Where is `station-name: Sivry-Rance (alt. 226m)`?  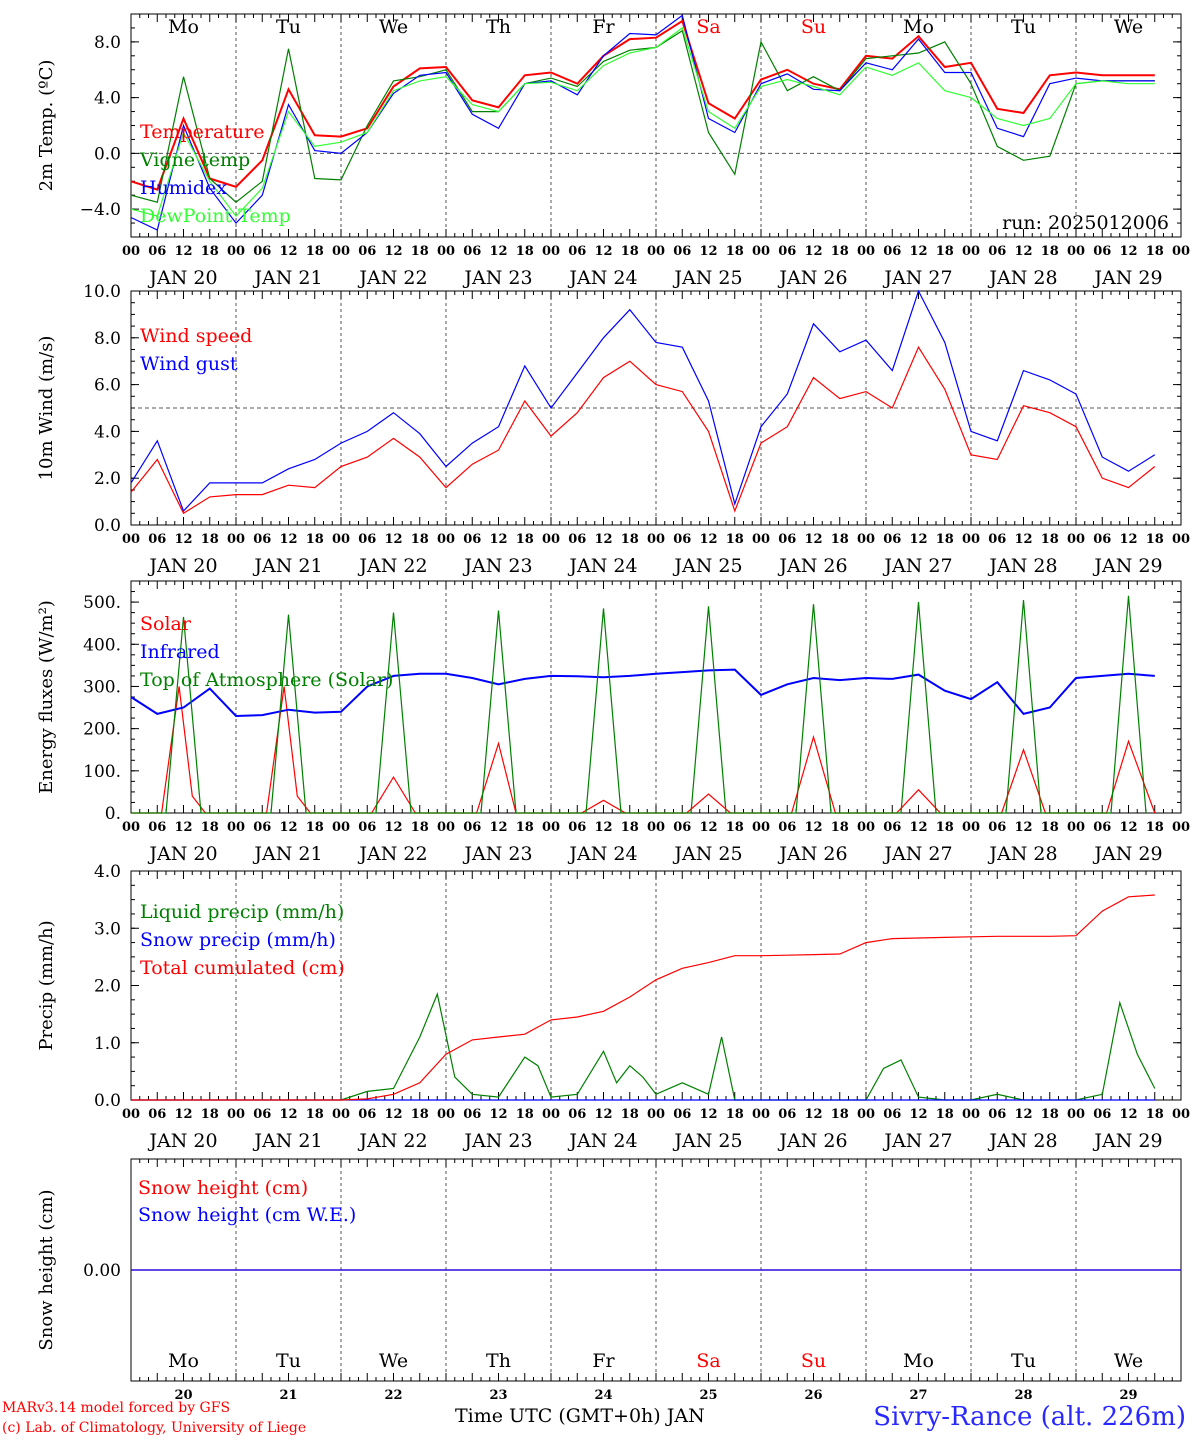
station-name: Sivry-Rance (alt. 226m) is located at coordinates (1029, 1417).